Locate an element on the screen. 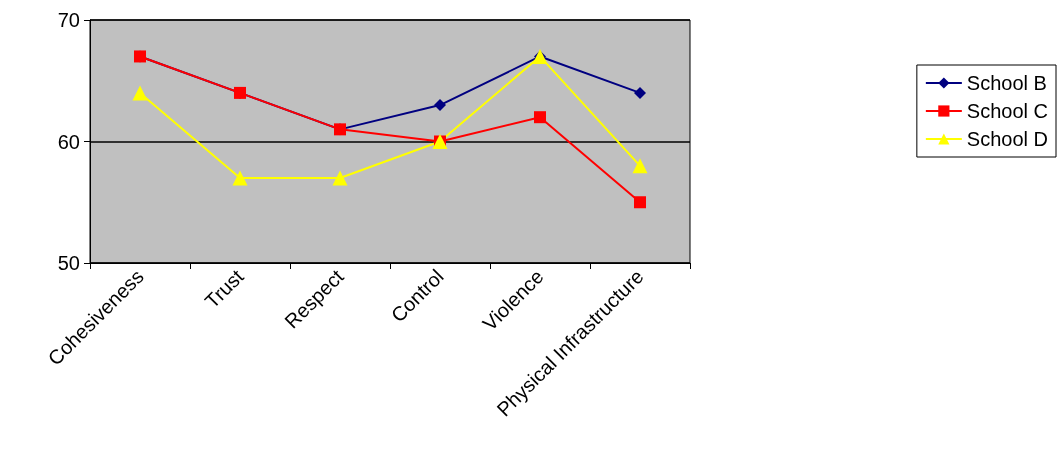 The width and height of the screenshot is (1058, 454). legend-label: School D is located at coordinates (1007, 139).